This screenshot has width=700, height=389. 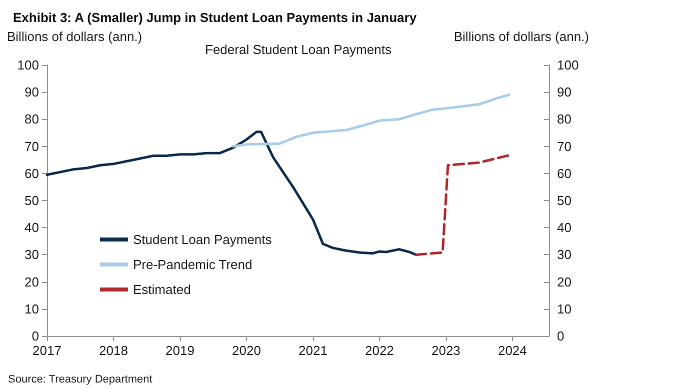 What do you see at coordinates (560, 336) in the screenshot?
I see `y2-tick-label: 0` at bounding box center [560, 336].